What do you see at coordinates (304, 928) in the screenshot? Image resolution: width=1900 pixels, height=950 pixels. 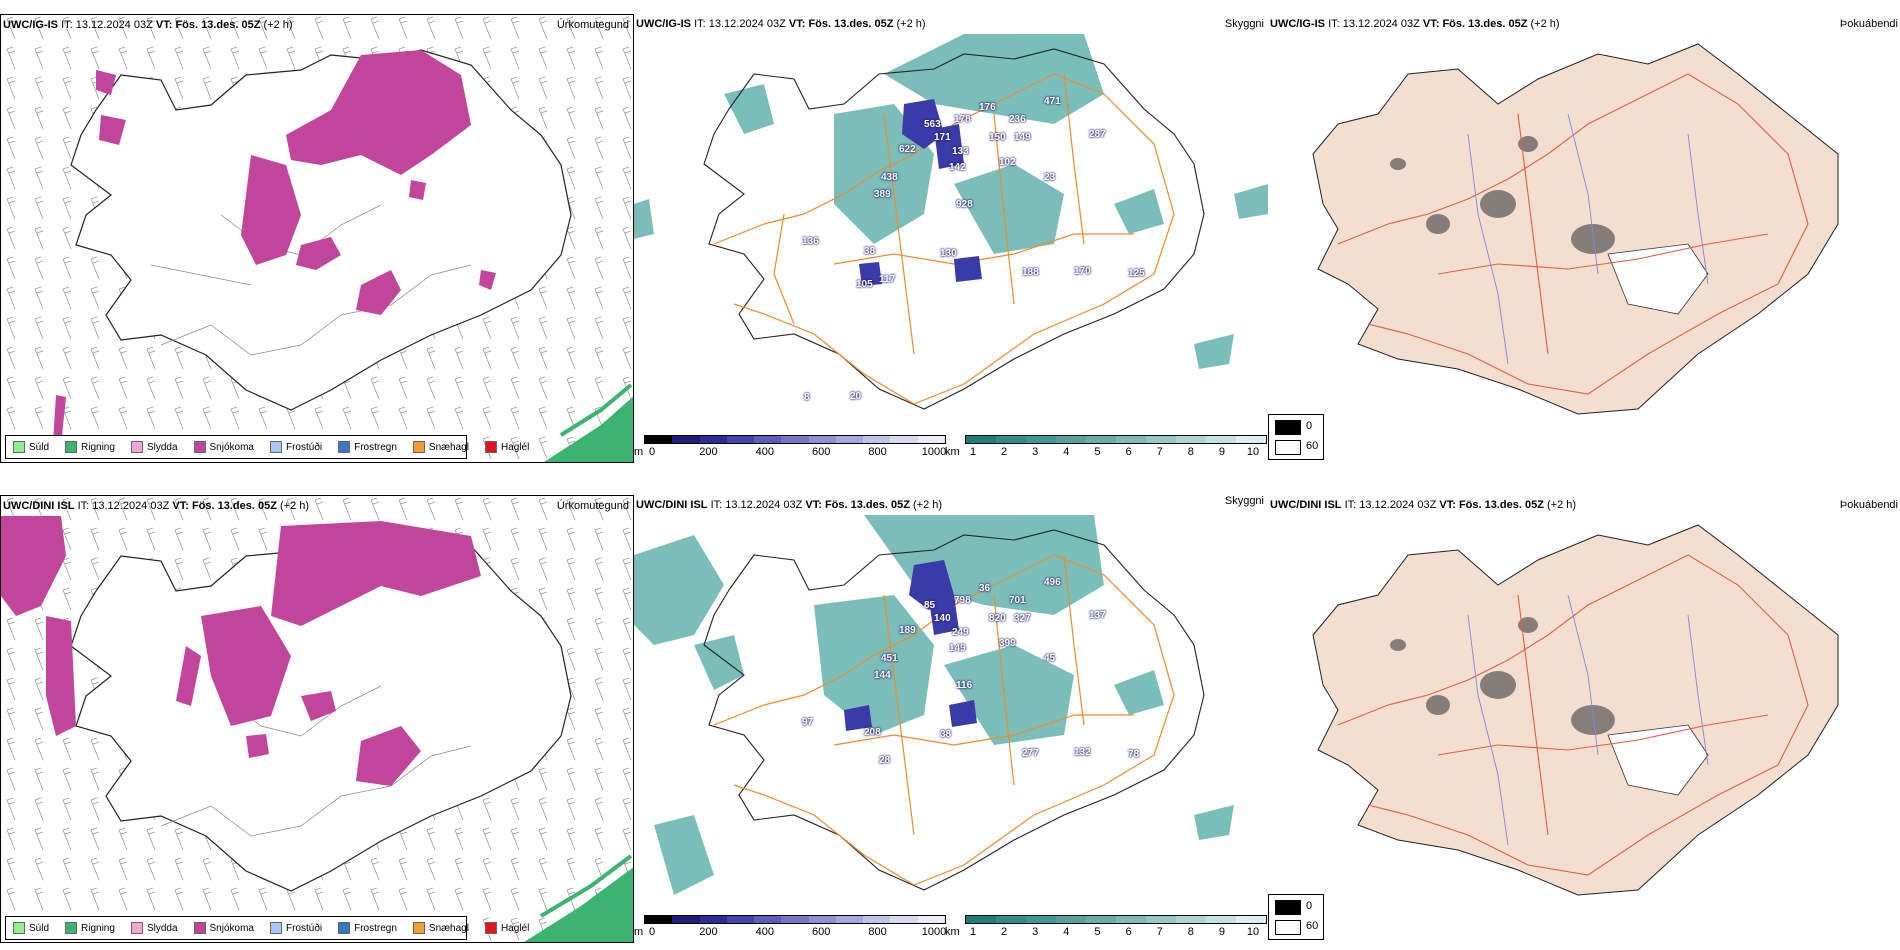 I see `legend-label: Frostúði` at bounding box center [304, 928].